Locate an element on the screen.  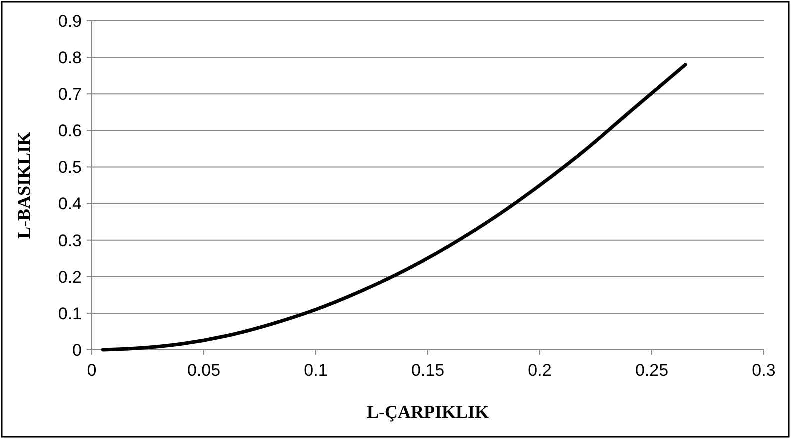
y-tick-label: 0.7 is located at coordinates (70, 94).